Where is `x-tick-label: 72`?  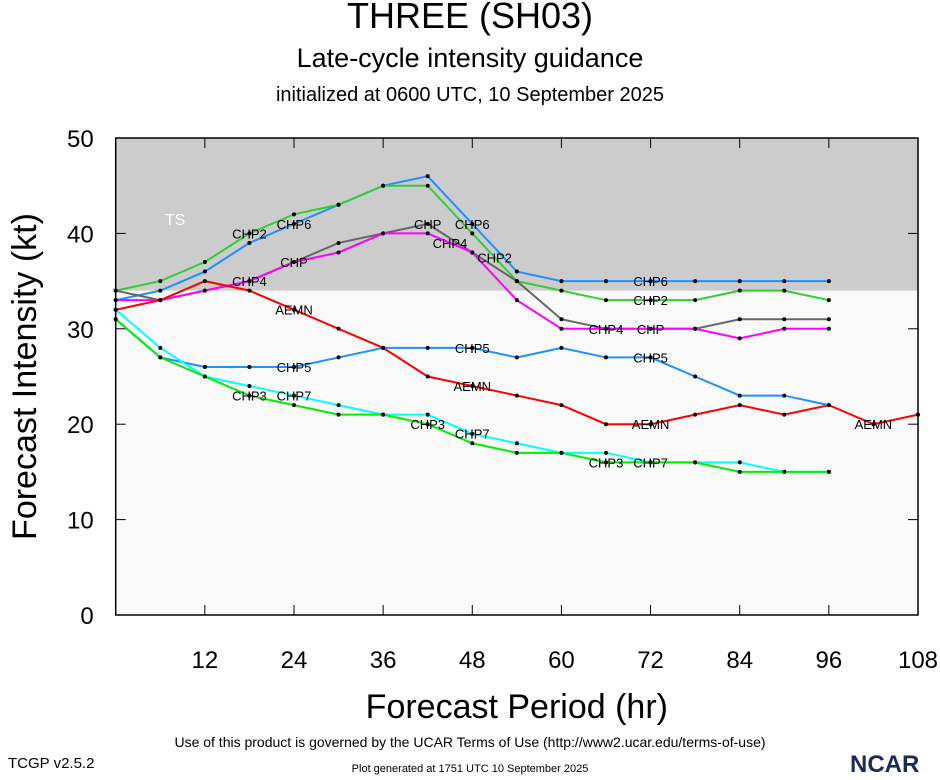 x-tick-label: 72 is located at coordinates (650, 660).